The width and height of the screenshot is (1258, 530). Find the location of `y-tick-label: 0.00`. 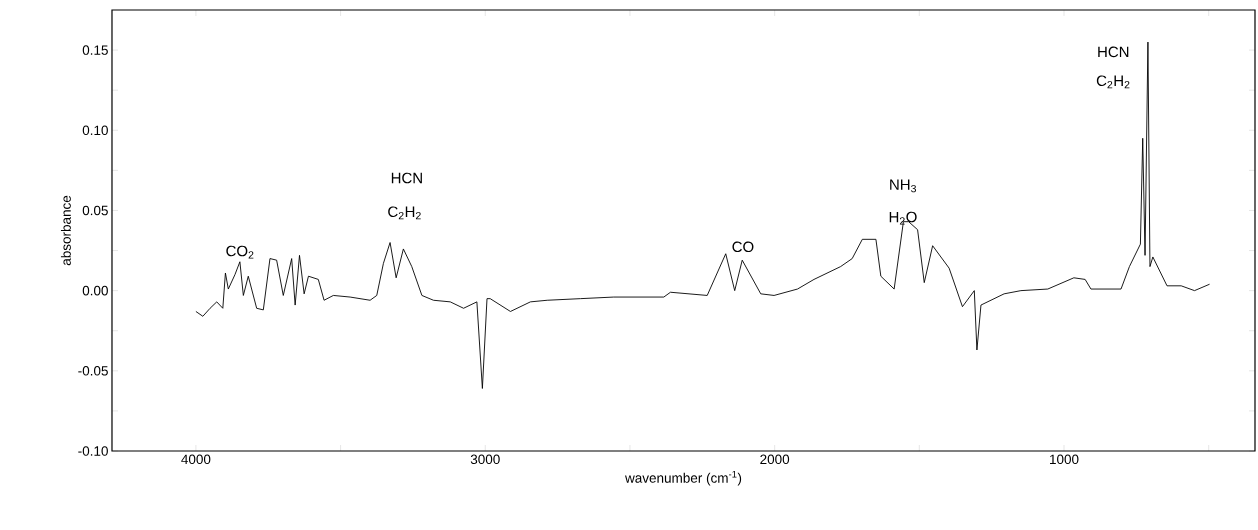

y-tick-label: 0.00 is located at coordinates (95, 290).